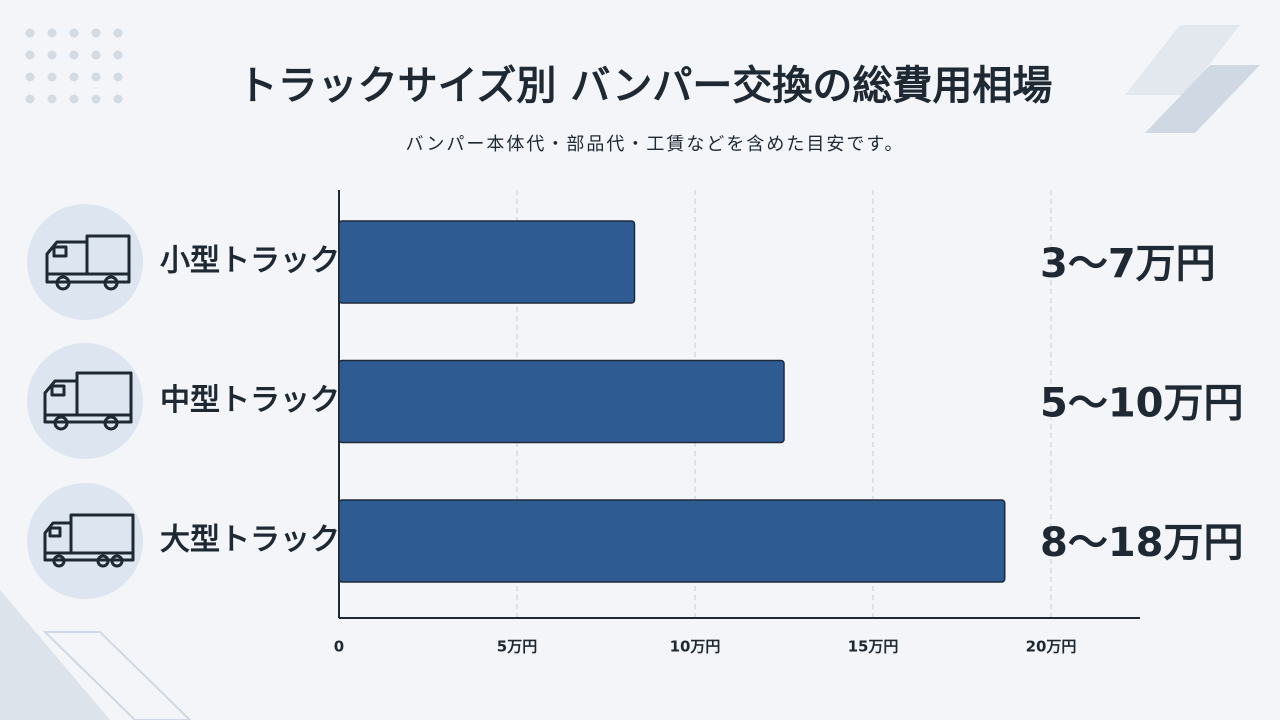 The height and width of the screenshot is (720, 1280). What do you see at coordinates (1142, 543) in the screenshot?
I see `range-label: 8～18万円` at bounding box center [1142, 543].